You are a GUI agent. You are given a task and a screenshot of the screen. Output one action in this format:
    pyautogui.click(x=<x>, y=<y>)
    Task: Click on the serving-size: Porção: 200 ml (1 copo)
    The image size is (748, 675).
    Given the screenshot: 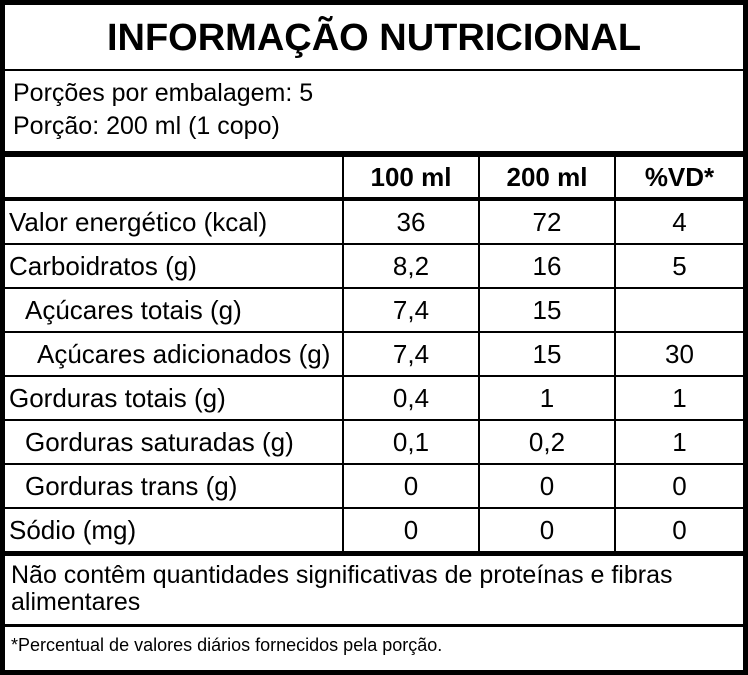 What is the action you would take?
    pyautogui.click(x=146, y=126)
    